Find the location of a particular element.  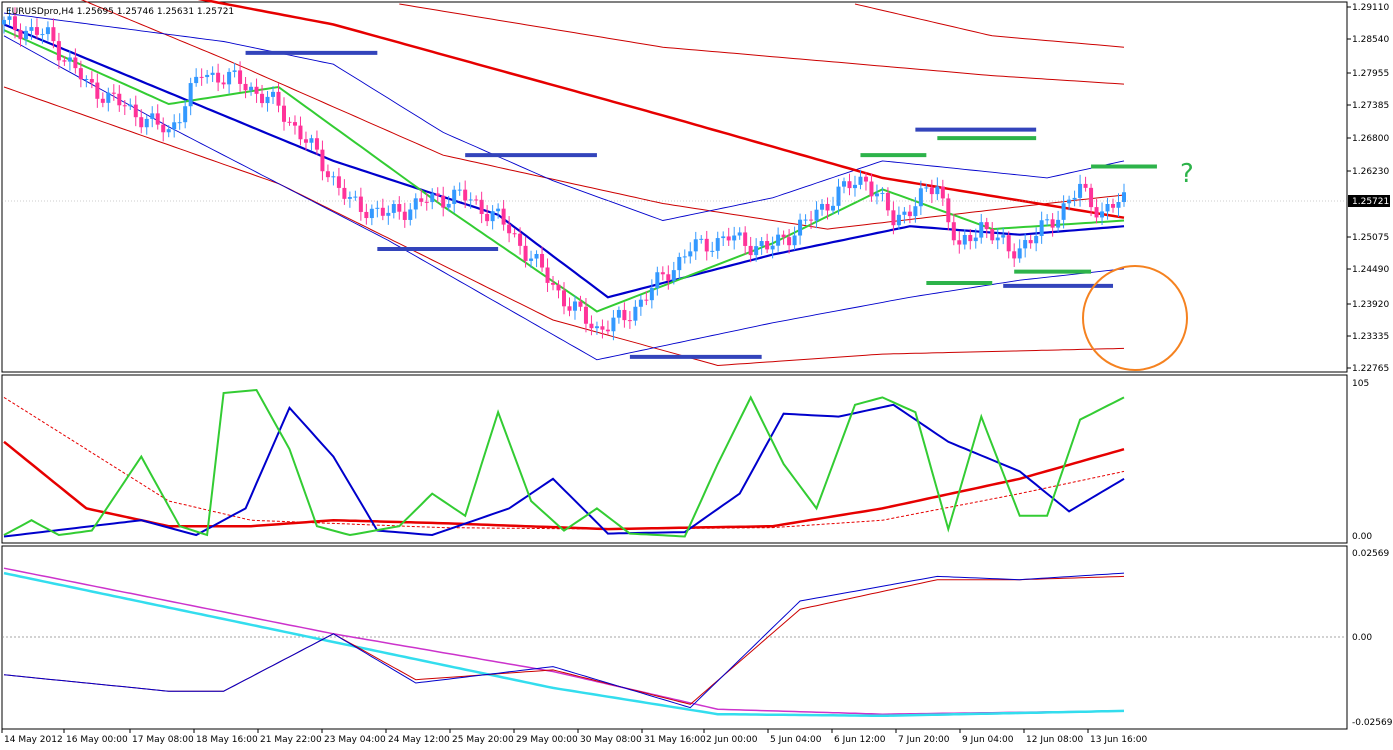

time-tick-label: 30 May 08:00 is located at coordinates (611, 740).